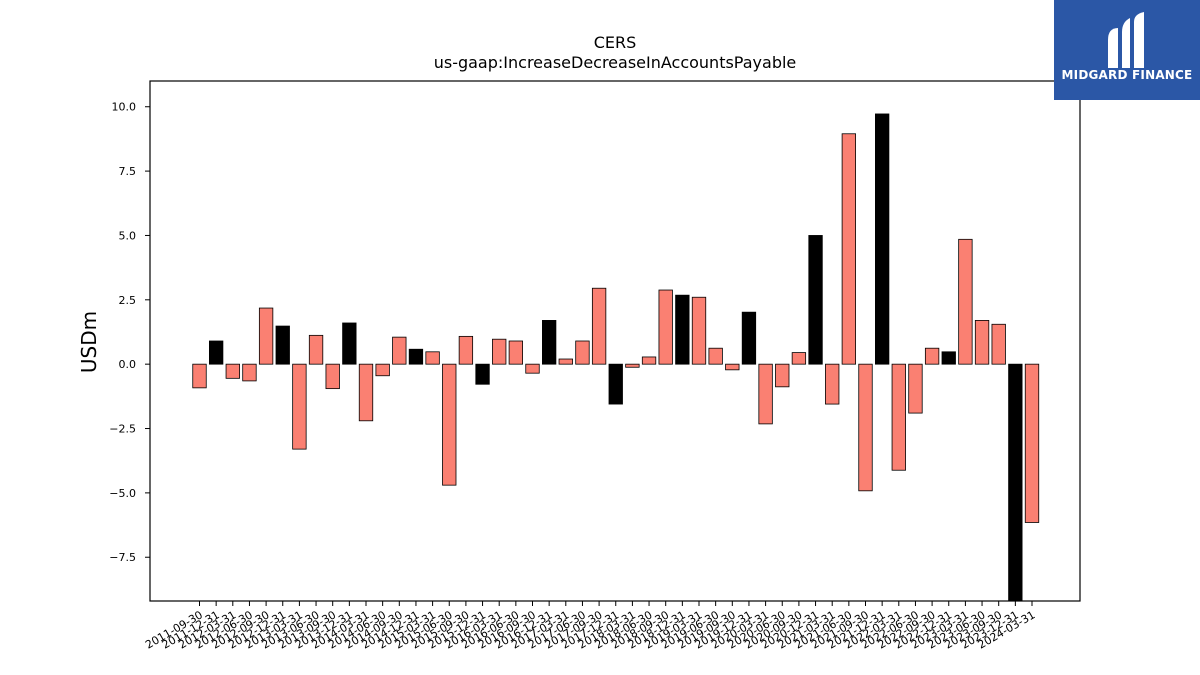 The width and height of the screenshot is (1200, 675). What do you see at coordinates (128, 235) in the screenshot?
I see `y-tick-label: 5.0` at bounding box center [128, 235].